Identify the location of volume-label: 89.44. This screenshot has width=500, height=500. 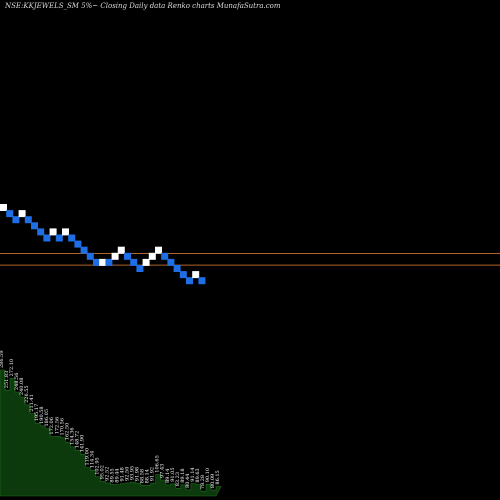
(118, 475).